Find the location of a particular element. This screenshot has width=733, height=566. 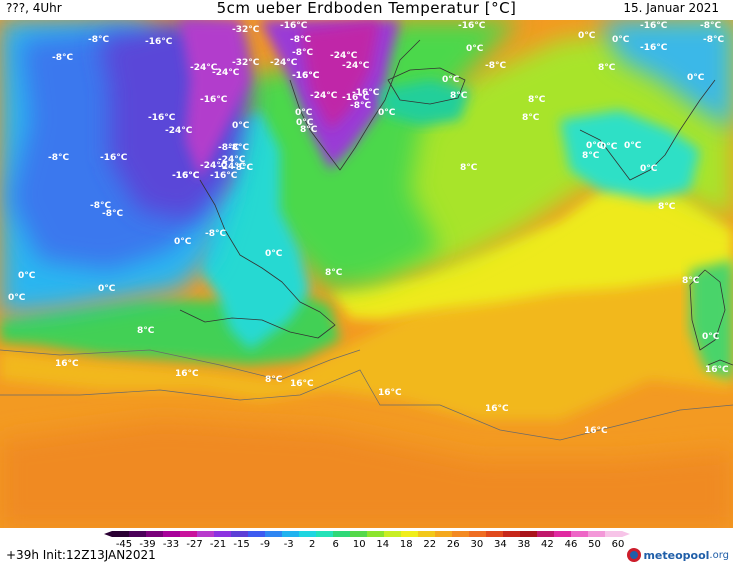

color-scale-tick-label: 14 is located at coordinates (382, 543).